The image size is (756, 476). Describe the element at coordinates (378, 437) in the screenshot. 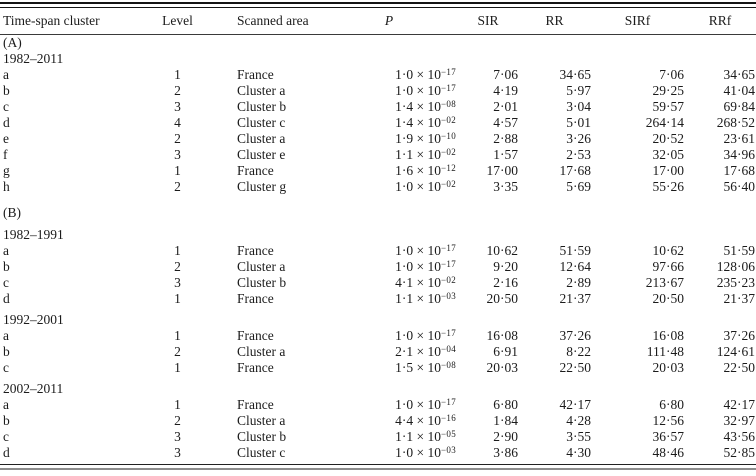

I see `table-row: c 3 Cluster b 1·1 × 10−05 2·90 3·55 36·57 43·56` at that location.